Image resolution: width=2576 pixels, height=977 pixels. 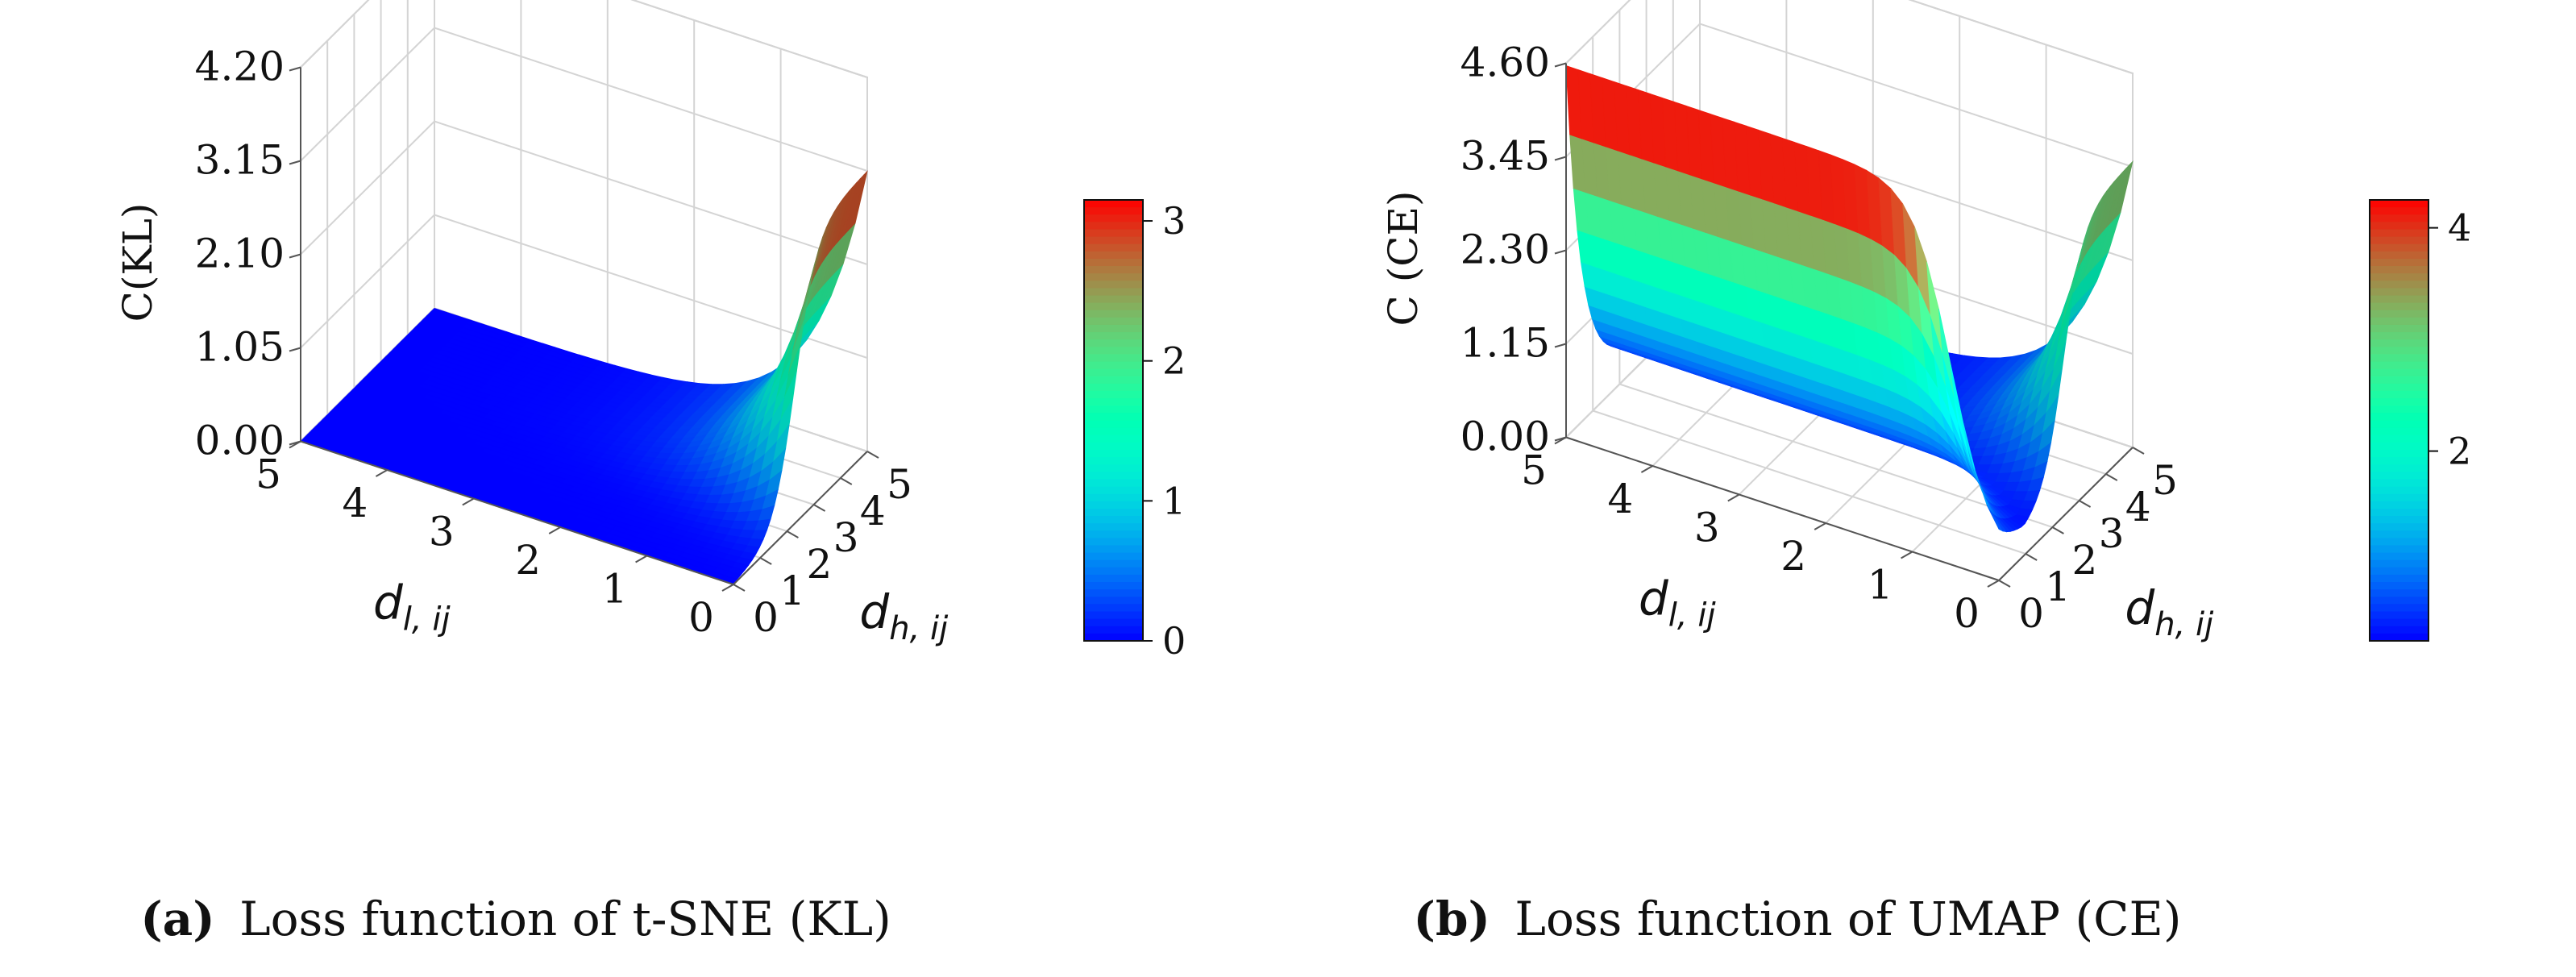 What do you see at coordinates (2165, 480) in the screenshot?
I see `y-tick-label: 5` at bounding box center [2165, 480].